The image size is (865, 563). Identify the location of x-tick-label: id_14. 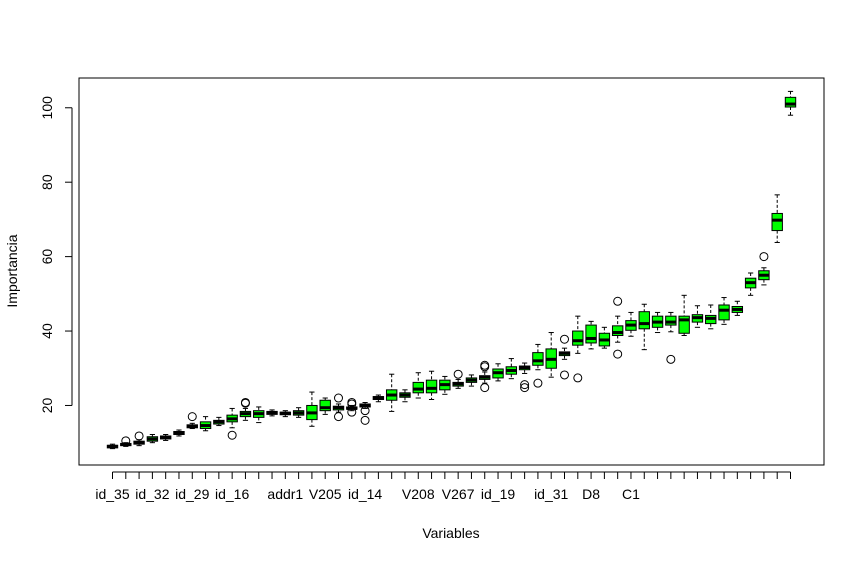
(365, 494).